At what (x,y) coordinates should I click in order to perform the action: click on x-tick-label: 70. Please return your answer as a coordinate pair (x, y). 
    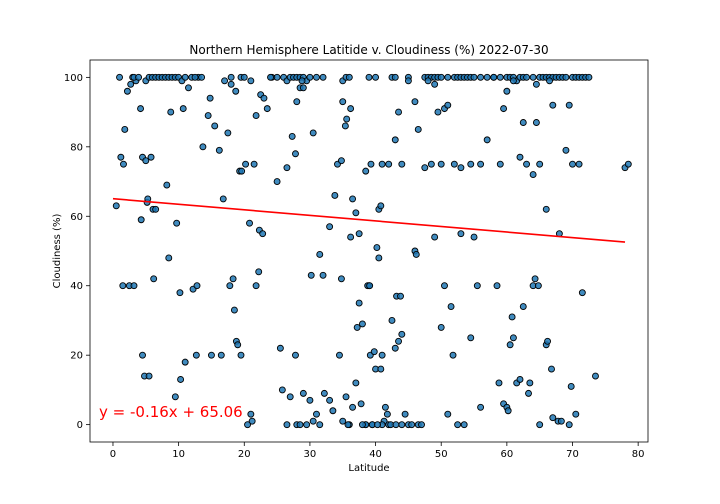
    Looking at the image, I should click on (572, 454).